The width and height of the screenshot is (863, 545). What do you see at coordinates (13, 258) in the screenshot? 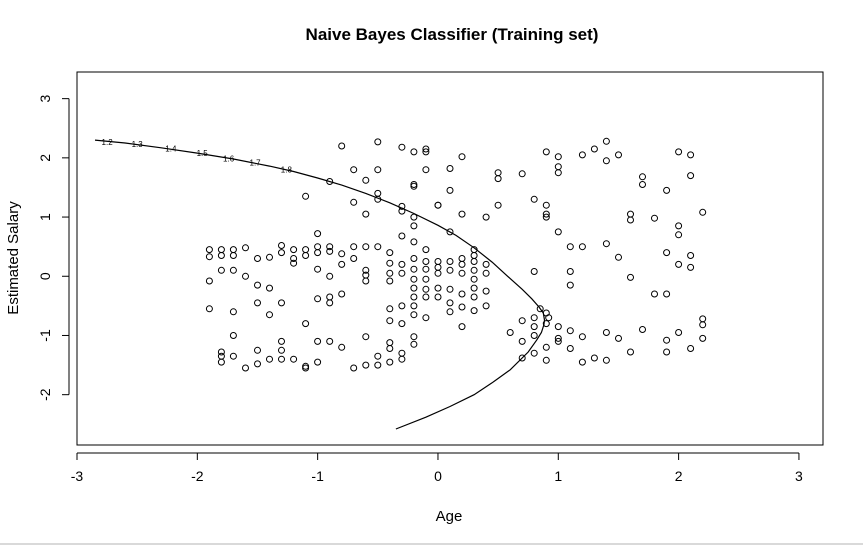
I see `y-axis-label: Estimated Salary` at bounding box center [13, 258].